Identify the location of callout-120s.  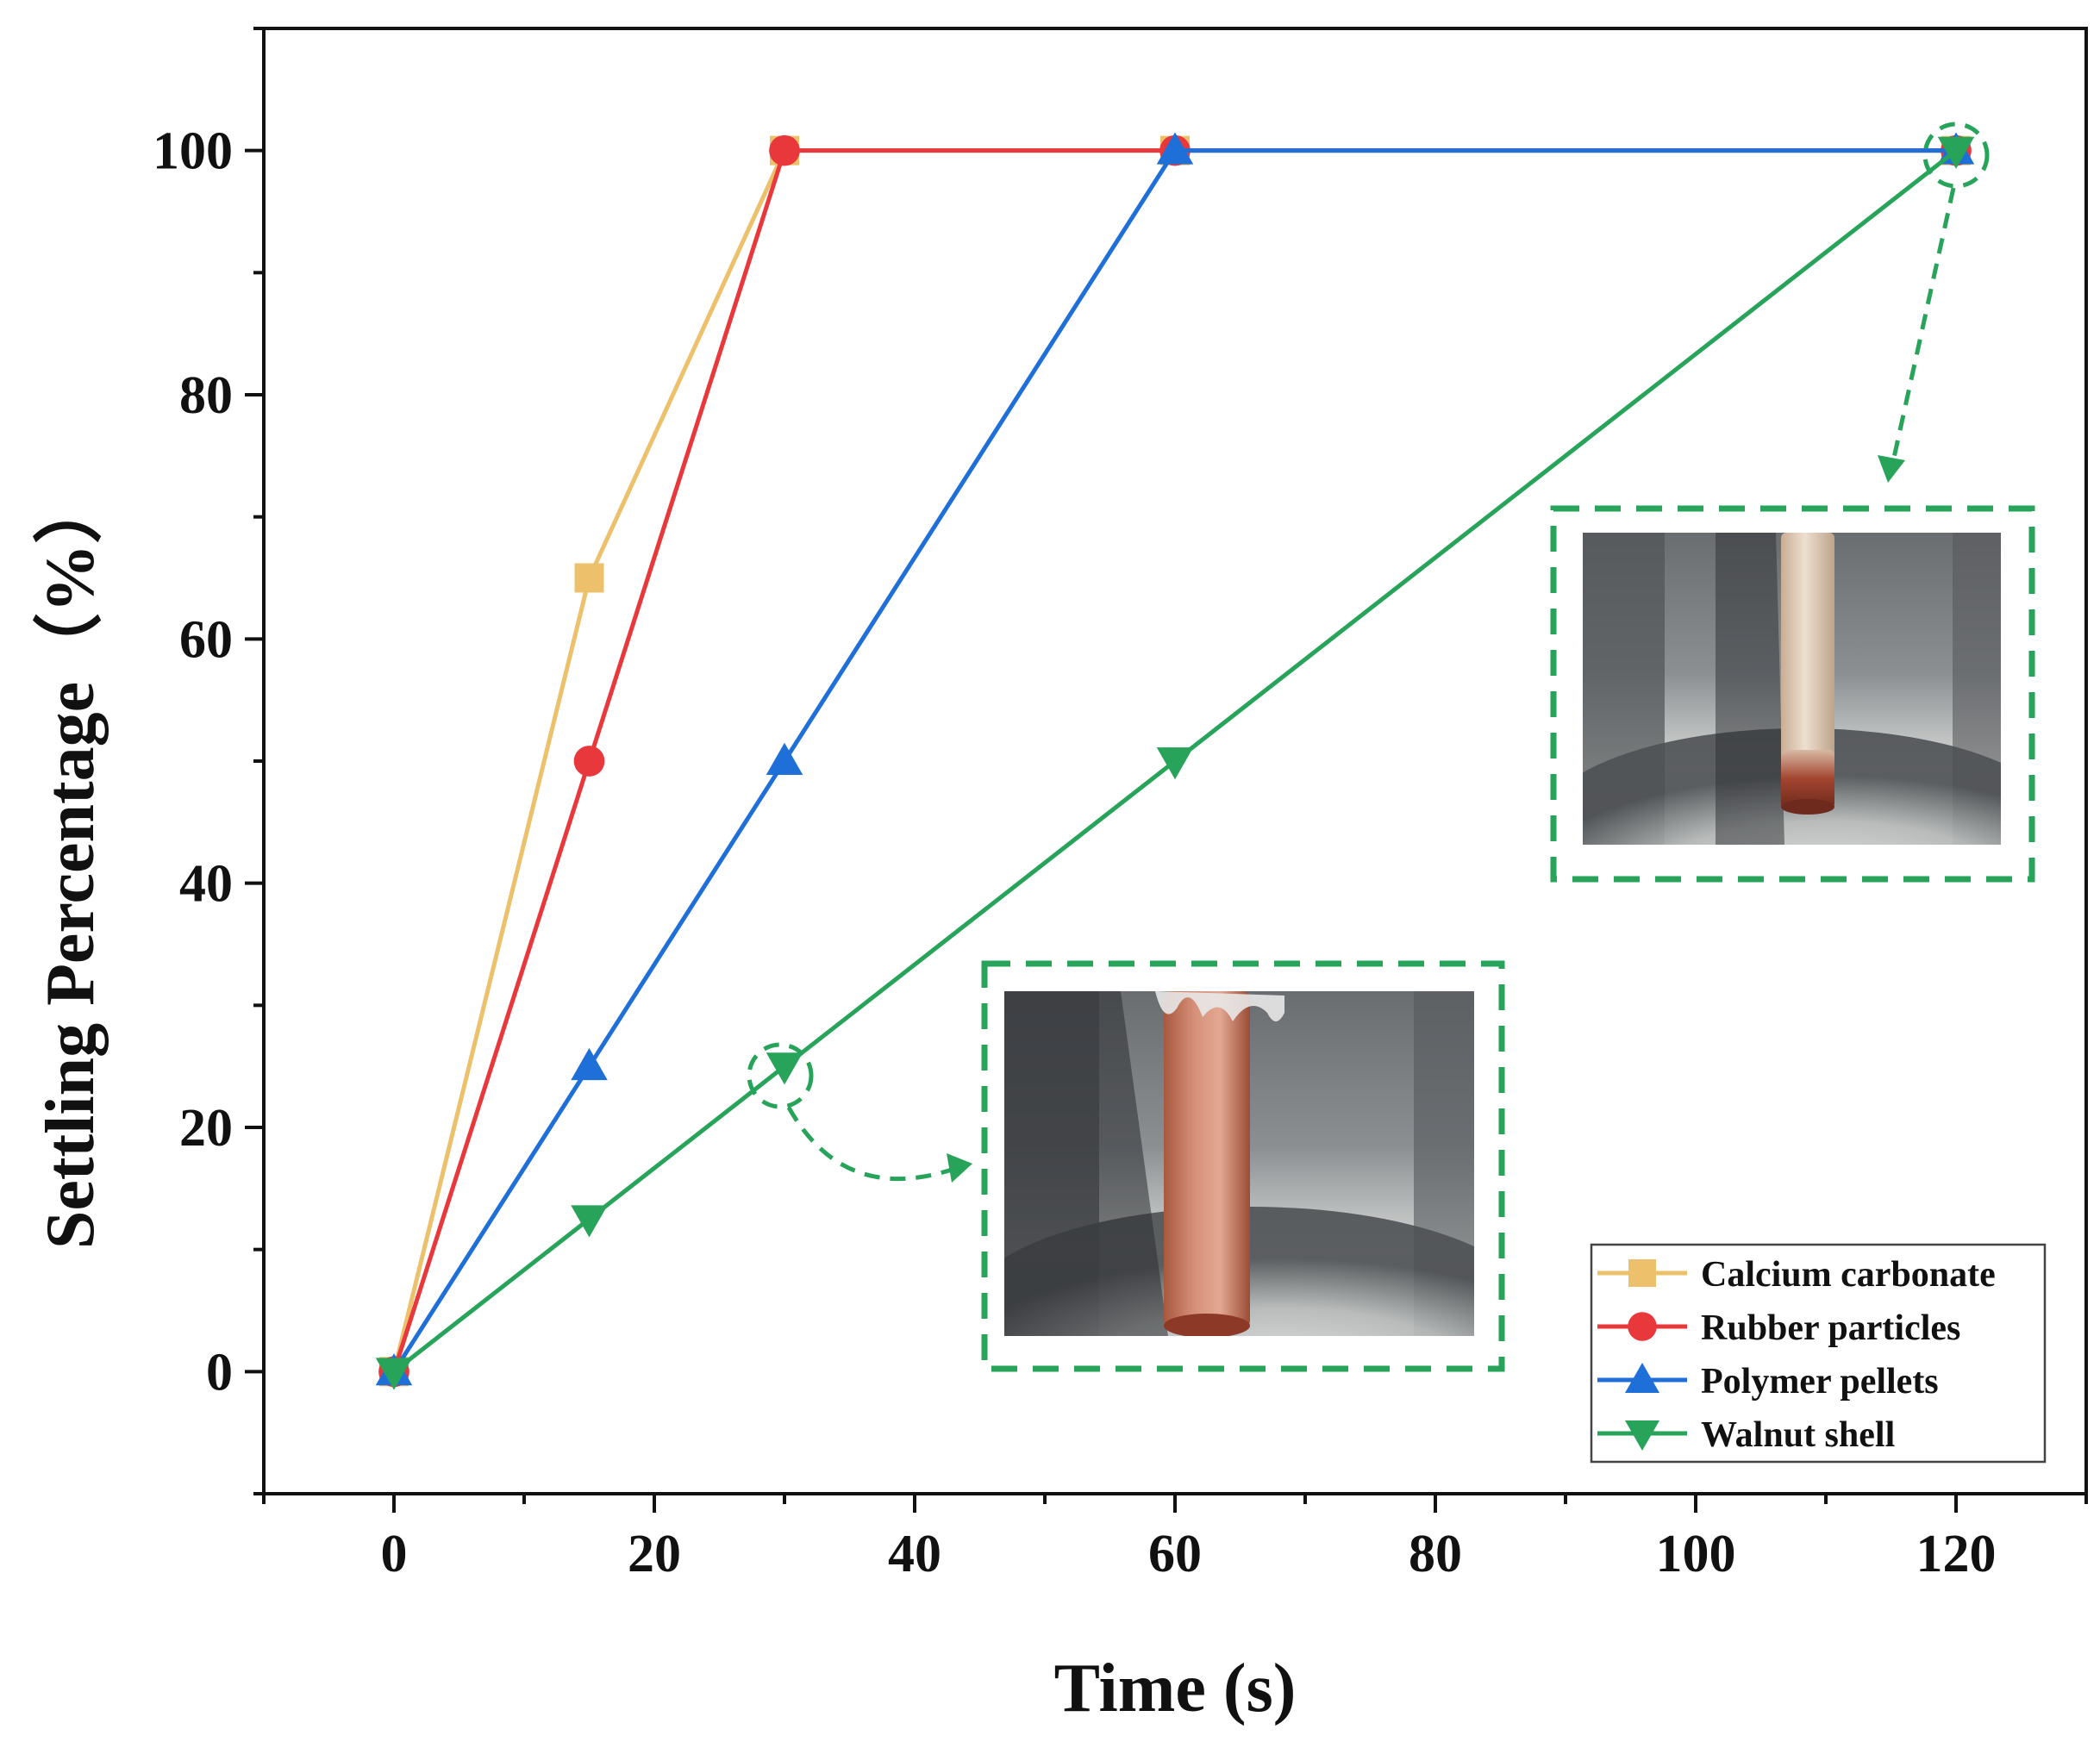
(1940, 294).